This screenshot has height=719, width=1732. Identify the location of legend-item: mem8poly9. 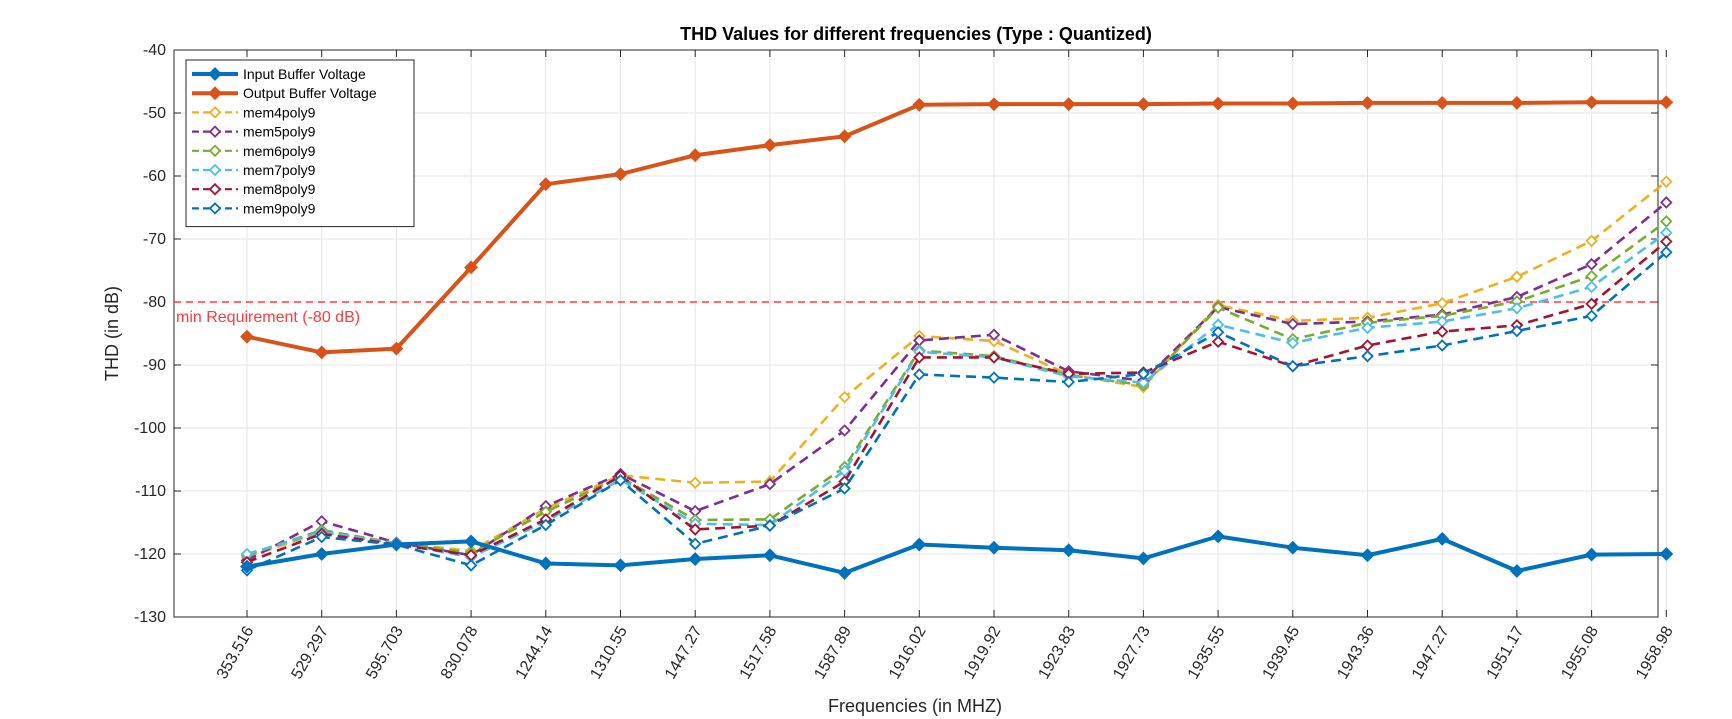
(254, 189).